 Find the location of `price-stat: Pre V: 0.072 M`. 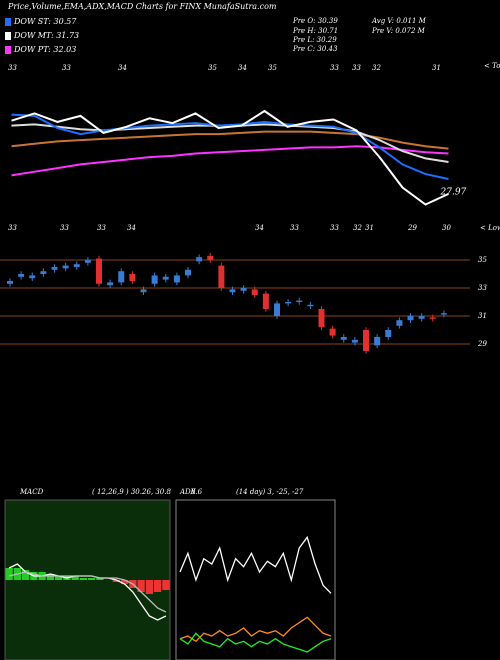

price-stat: Pre V: 0.072 M is located at coordinates (398, 31).